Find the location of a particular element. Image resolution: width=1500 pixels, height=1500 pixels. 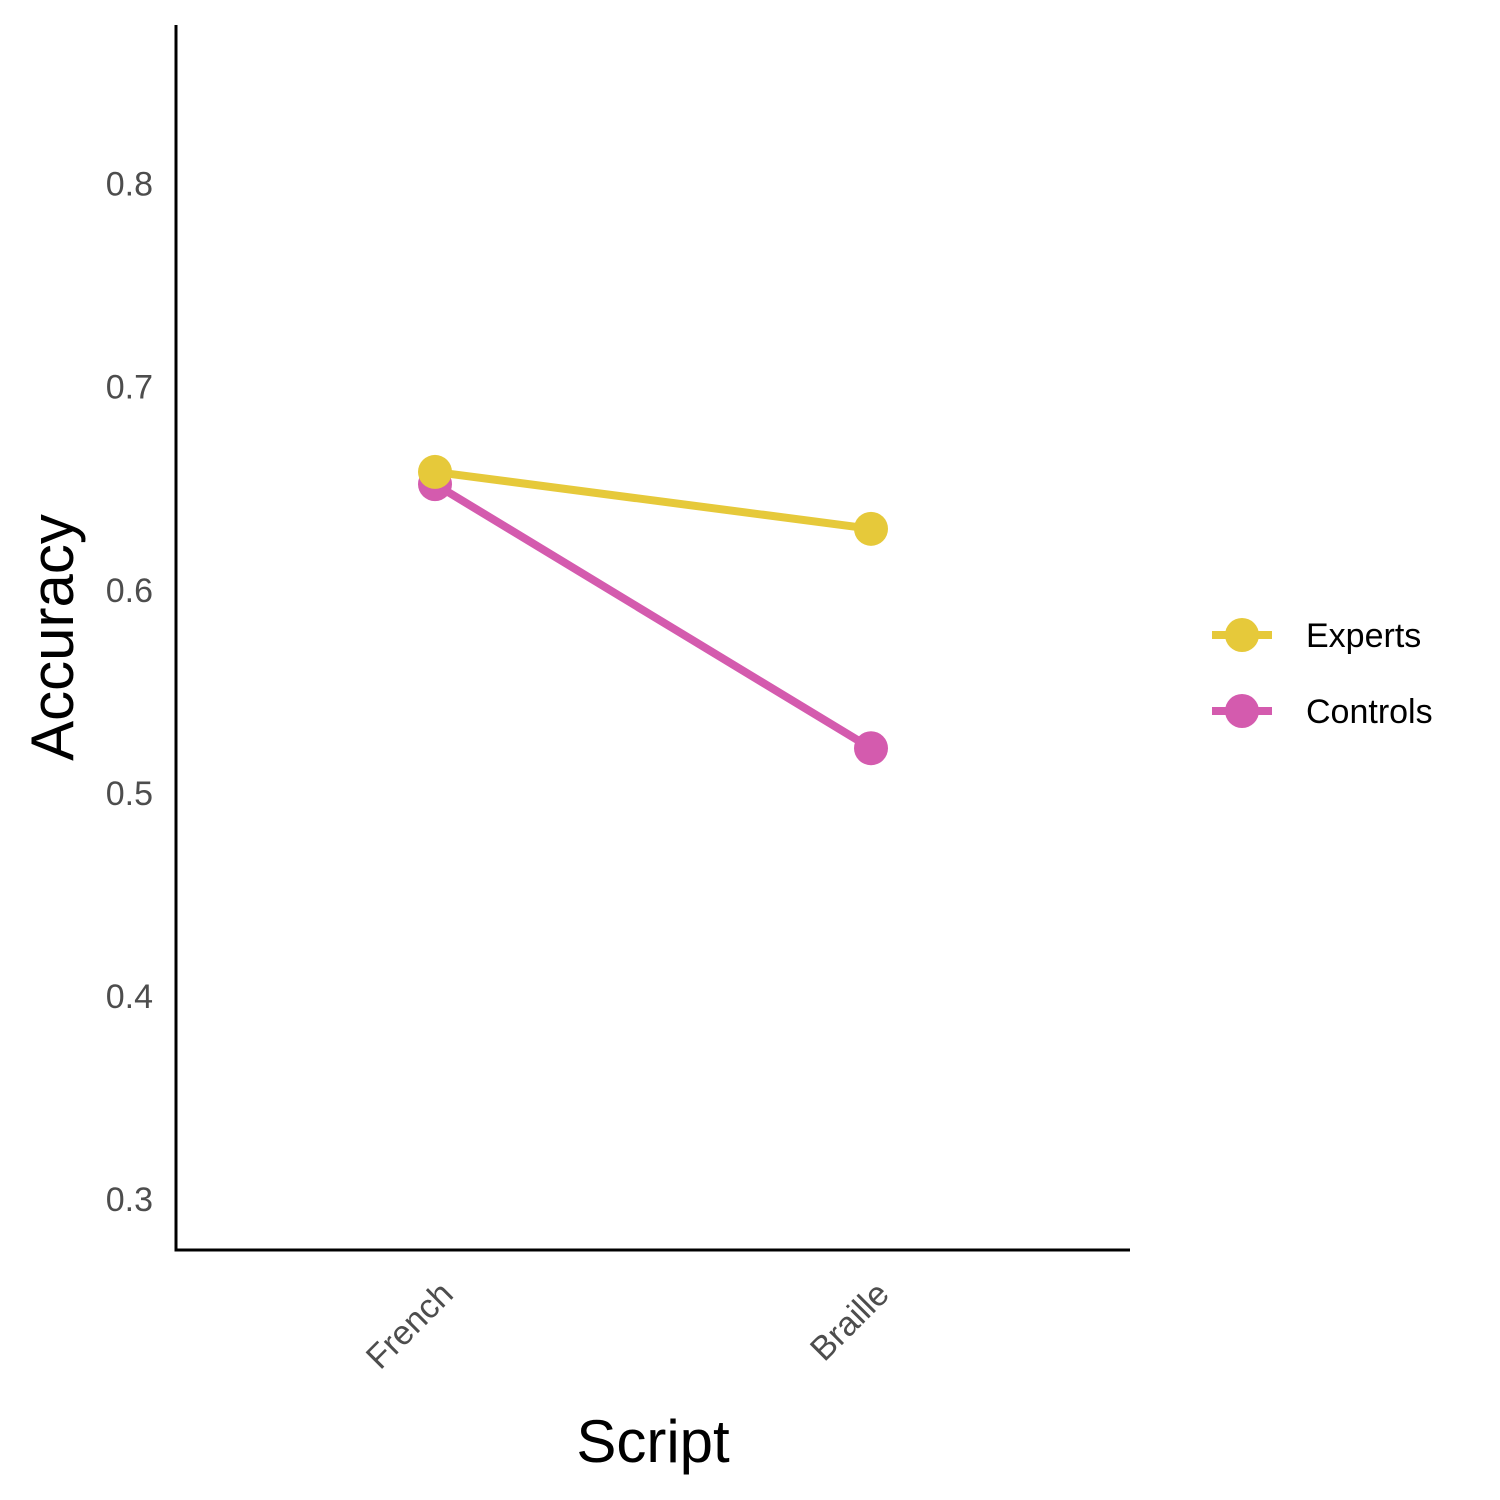

series-lines is located at coordinates (653, 609).